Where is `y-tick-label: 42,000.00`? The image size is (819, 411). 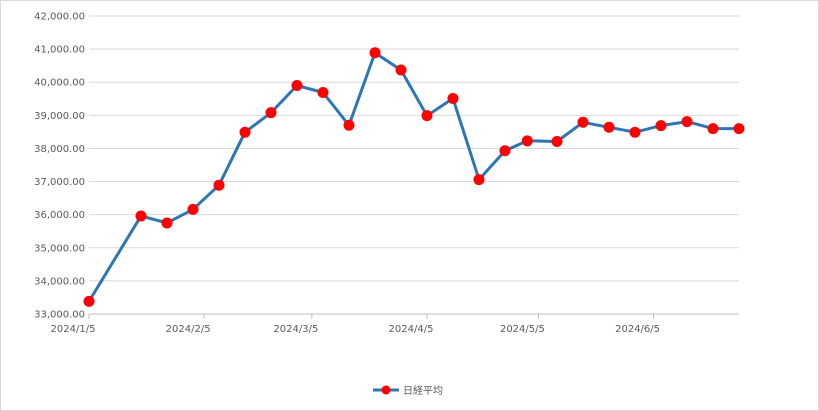 y-tick-label: 42,000.00 is located at coordinates (59, 17).